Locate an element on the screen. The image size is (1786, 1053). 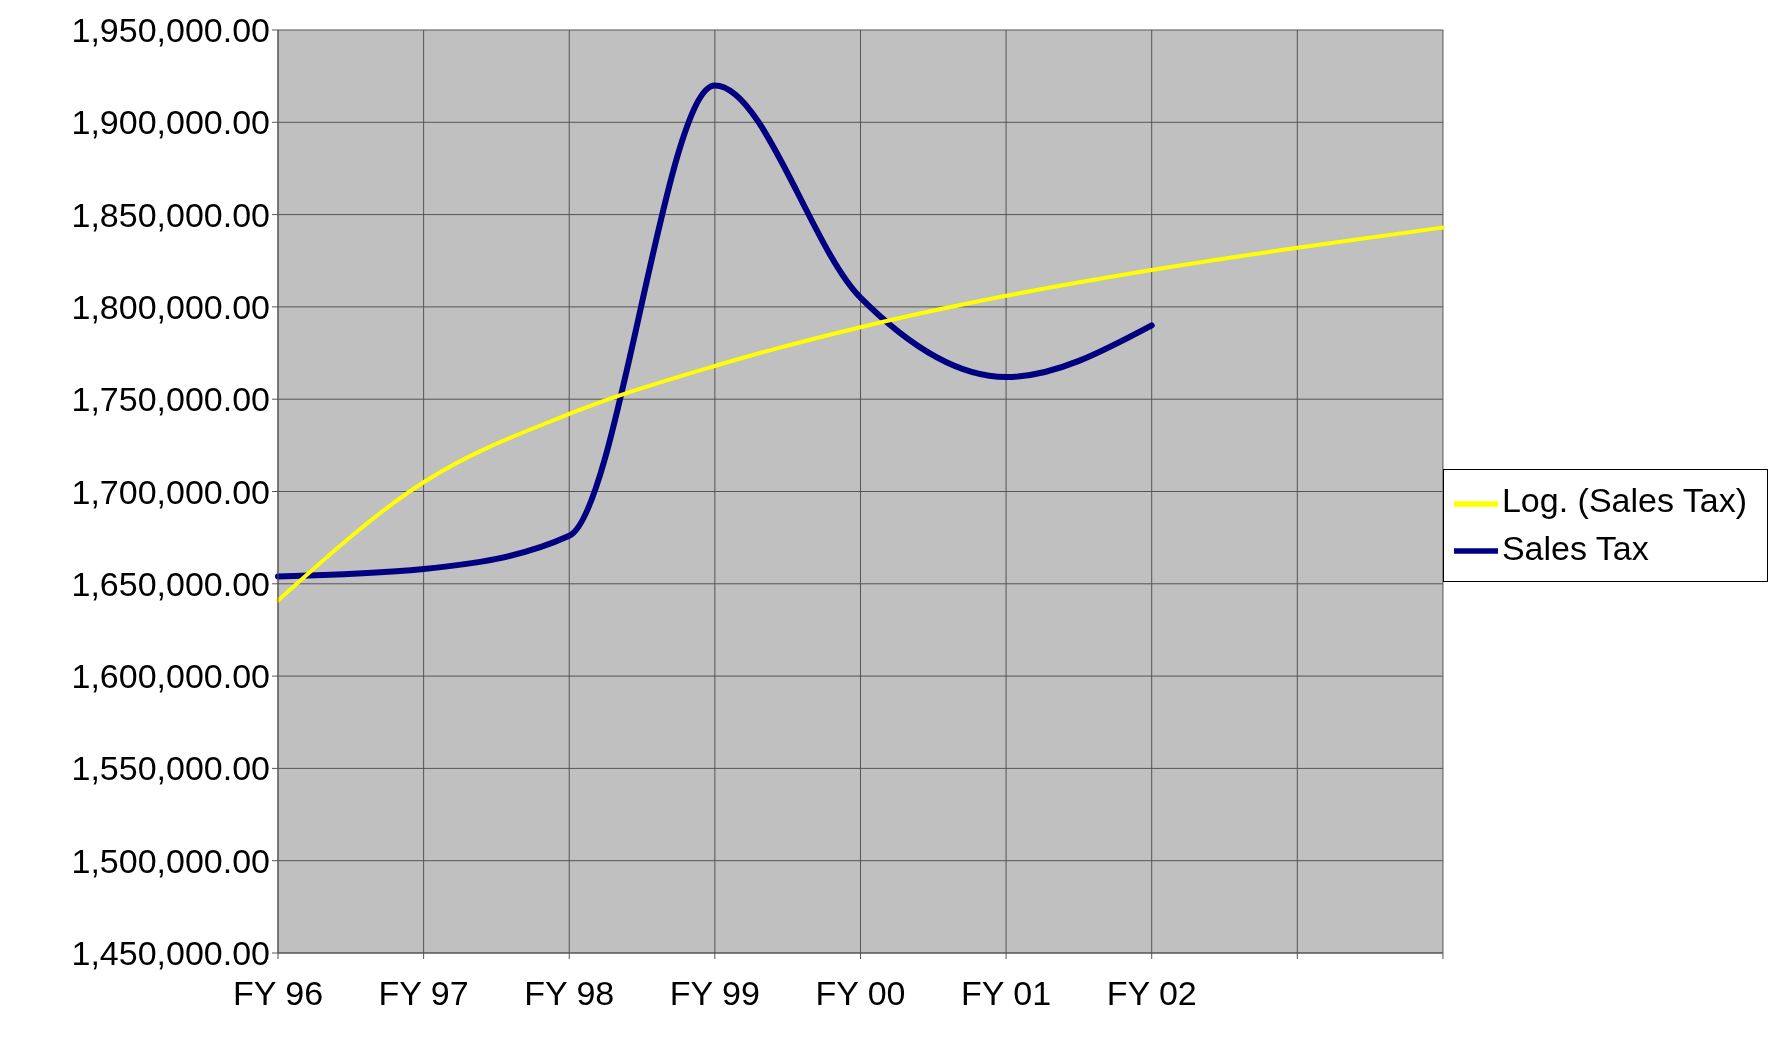
y-tick-label: 1,500,000.00 is located at coordinates (170, 860).